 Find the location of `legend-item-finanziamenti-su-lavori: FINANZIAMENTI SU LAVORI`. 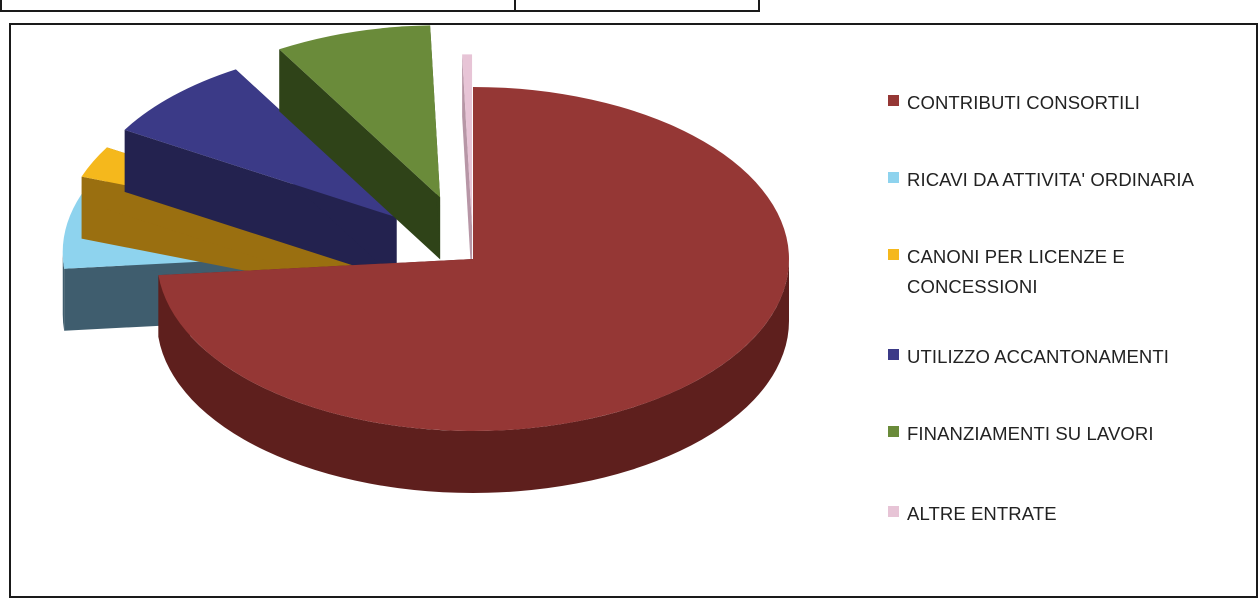

legend-item-finanziamenti-su-lavori: FINANZIAMENTI SU LAVORI is located at coordinates (1067, 434).